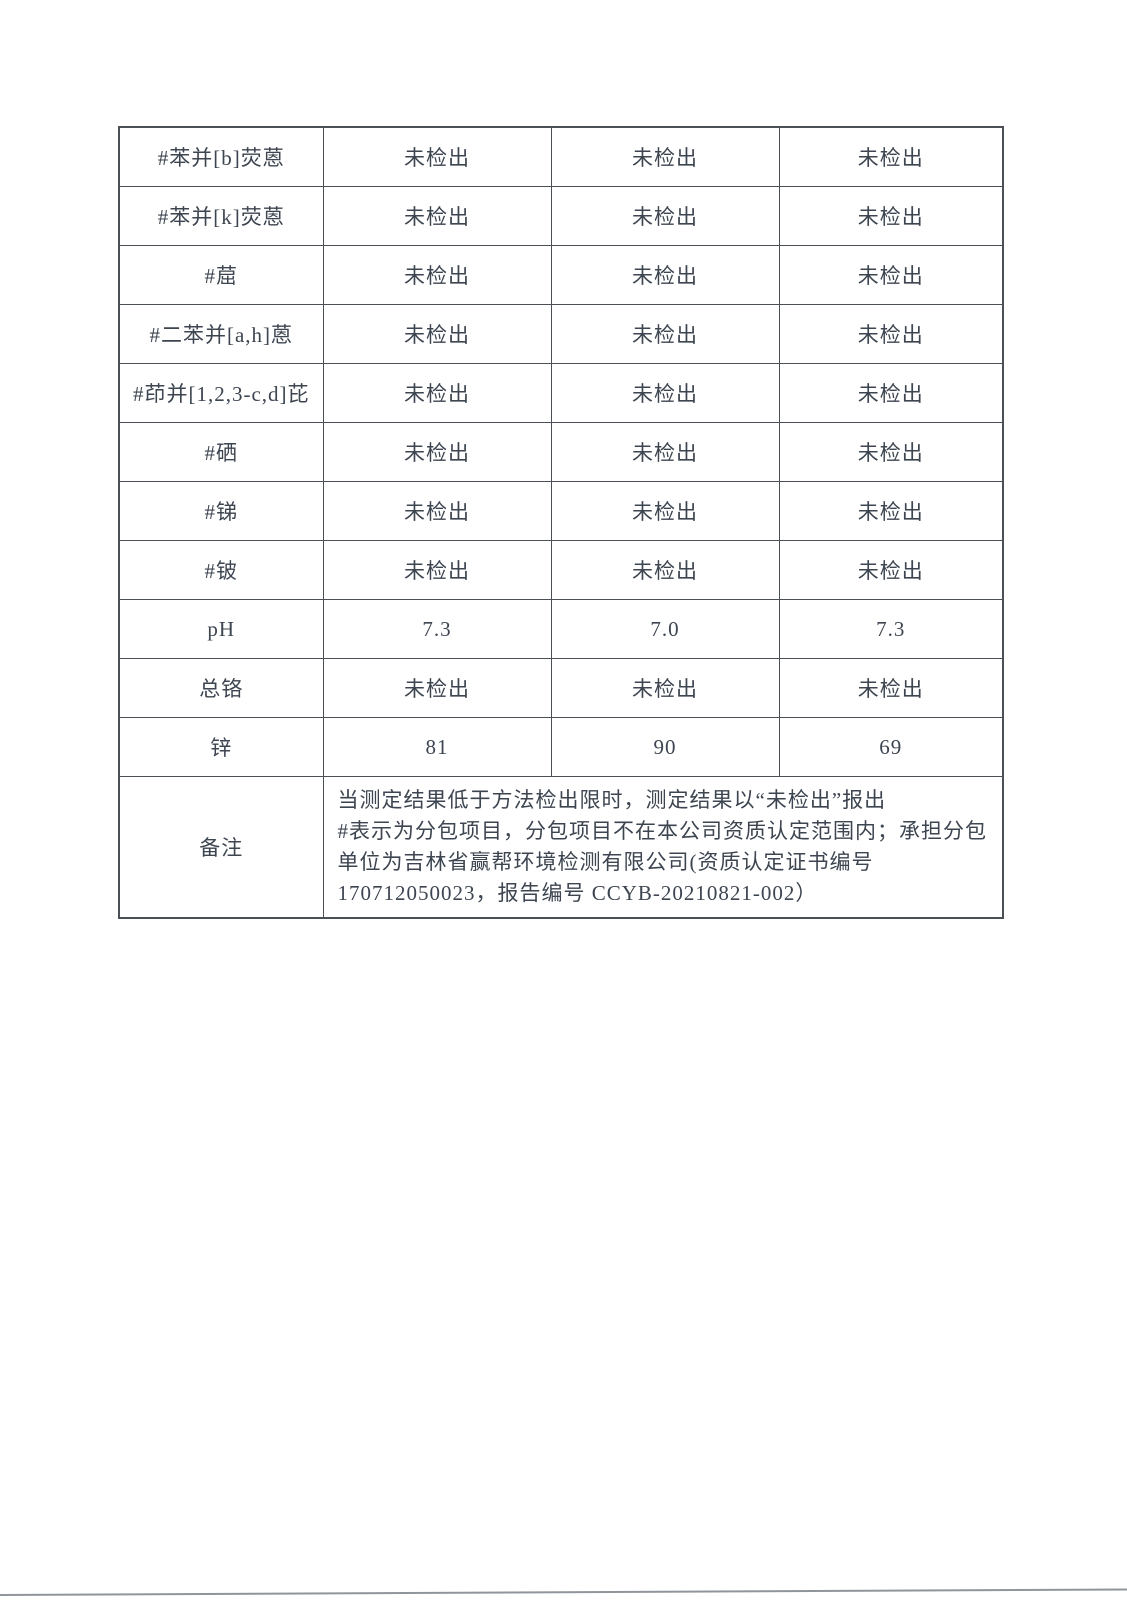  I want to click on table-row: #苯并[k]荧蒽 未检出 未检出 未检出, so click(561, 216).